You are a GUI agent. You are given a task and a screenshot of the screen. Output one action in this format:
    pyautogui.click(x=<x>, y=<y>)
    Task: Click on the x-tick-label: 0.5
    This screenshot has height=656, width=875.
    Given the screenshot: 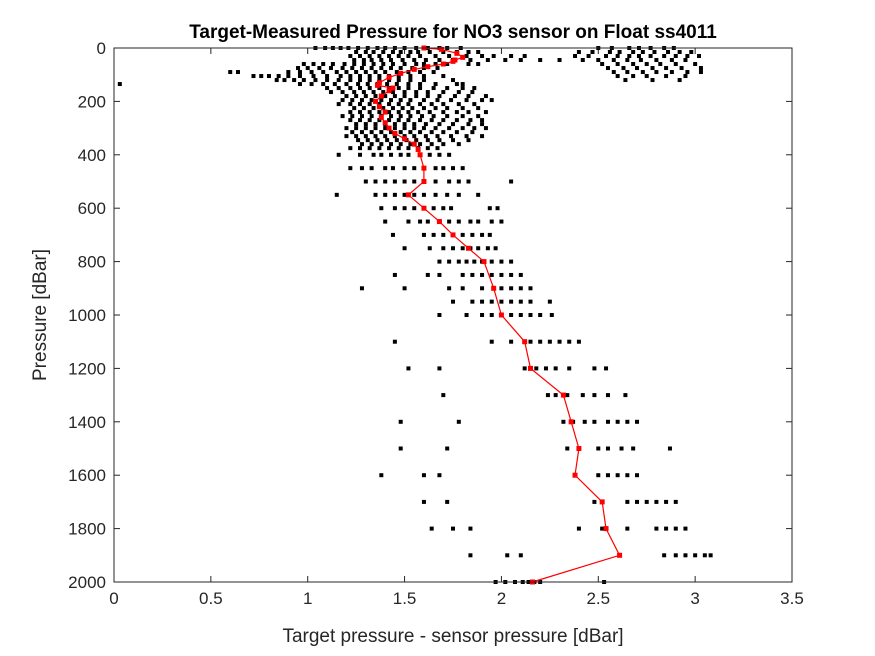 What is the action you would take?
    pyautogui.click(x=211, y=598)
    